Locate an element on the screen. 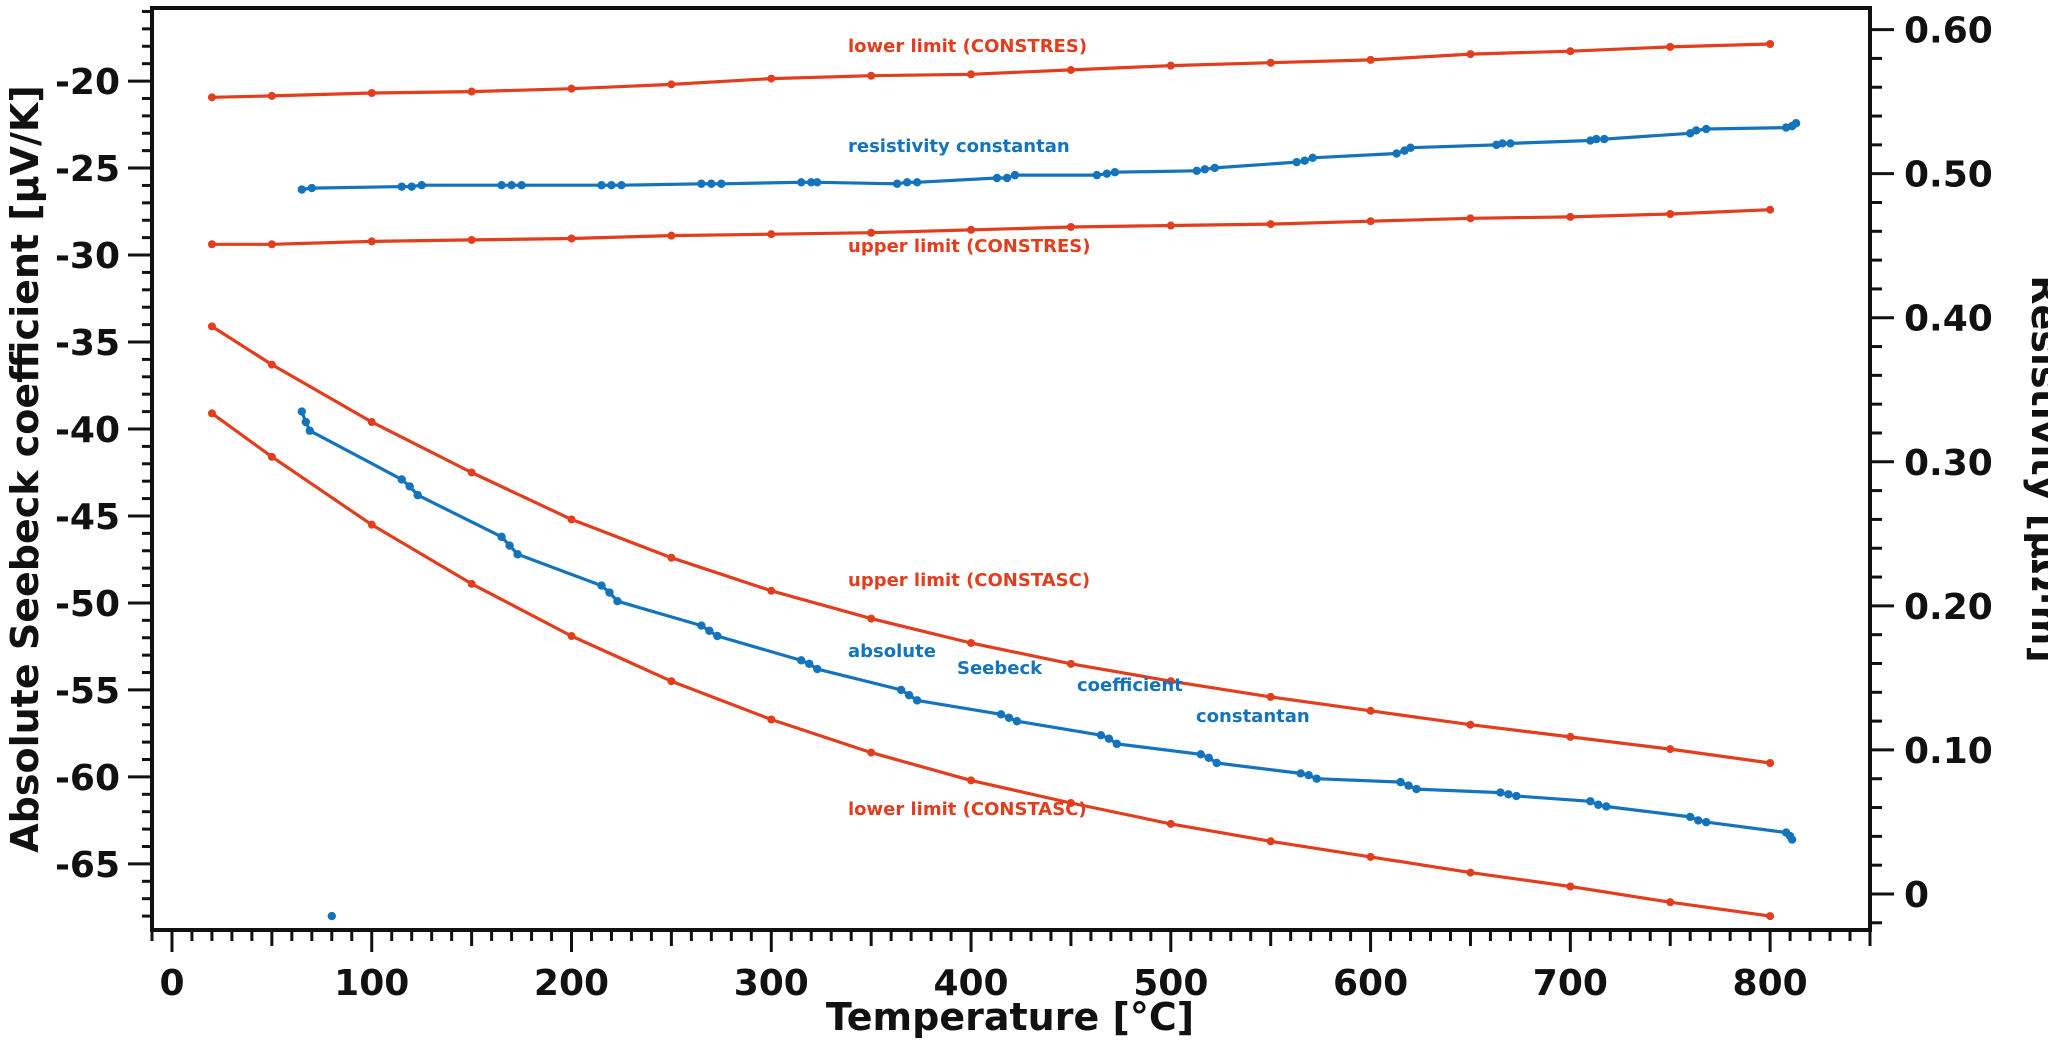 Image resolution: width=2048 pixels, height=1048 pixels. y-tick-label: -25 is located at coordinates (87, 169).